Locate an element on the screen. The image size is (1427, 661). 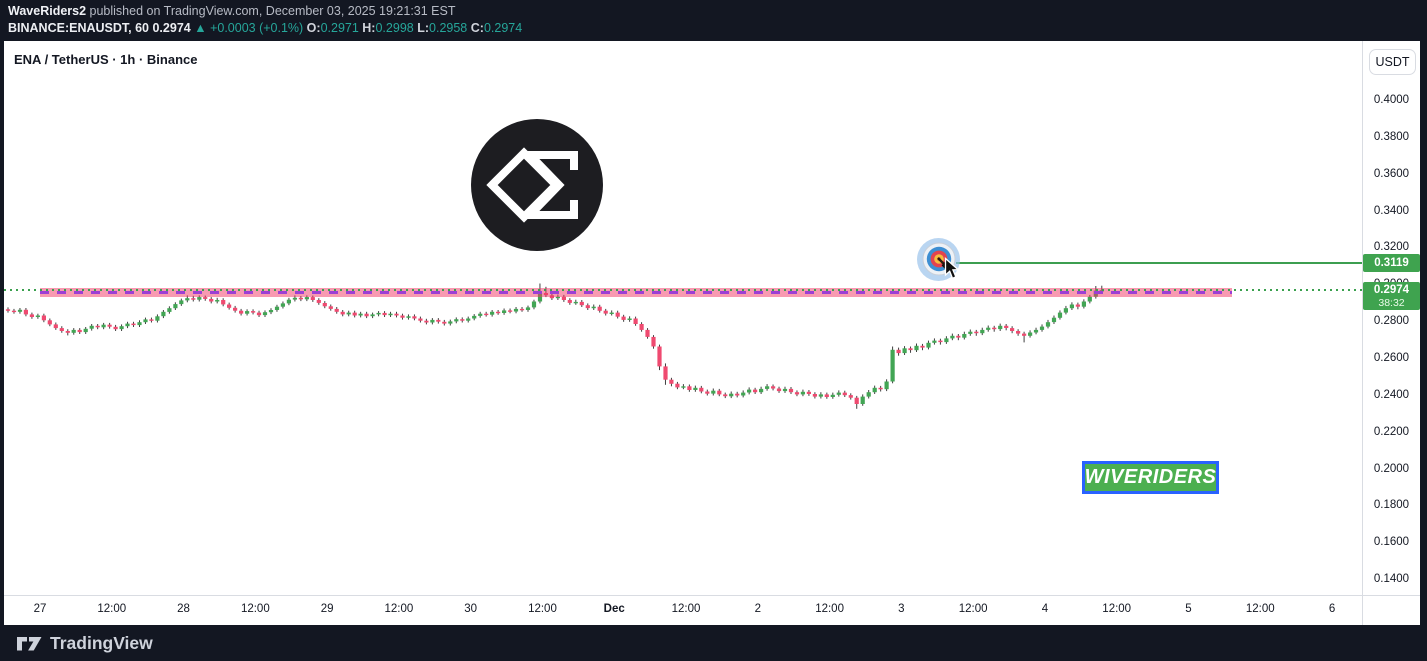
price-axis-separator is located at coordinates (1362, 333).